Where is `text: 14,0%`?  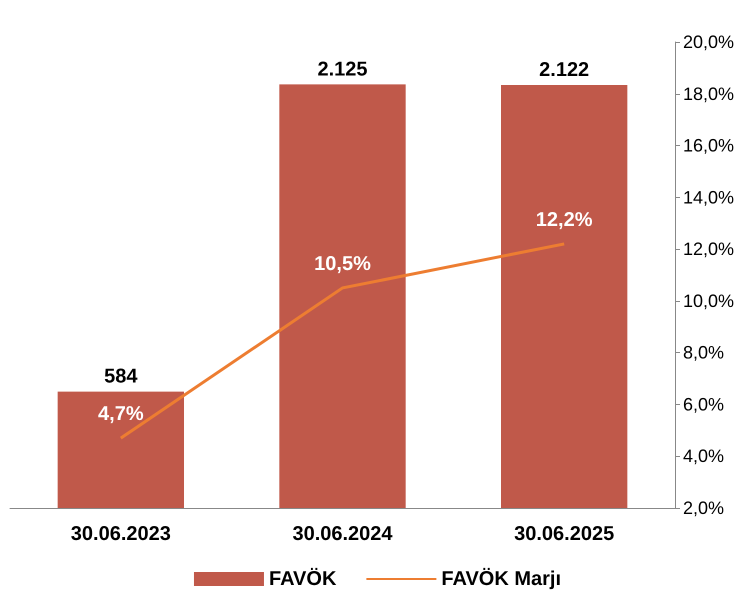 text: 14,0% is located at coordinates (708, 197).